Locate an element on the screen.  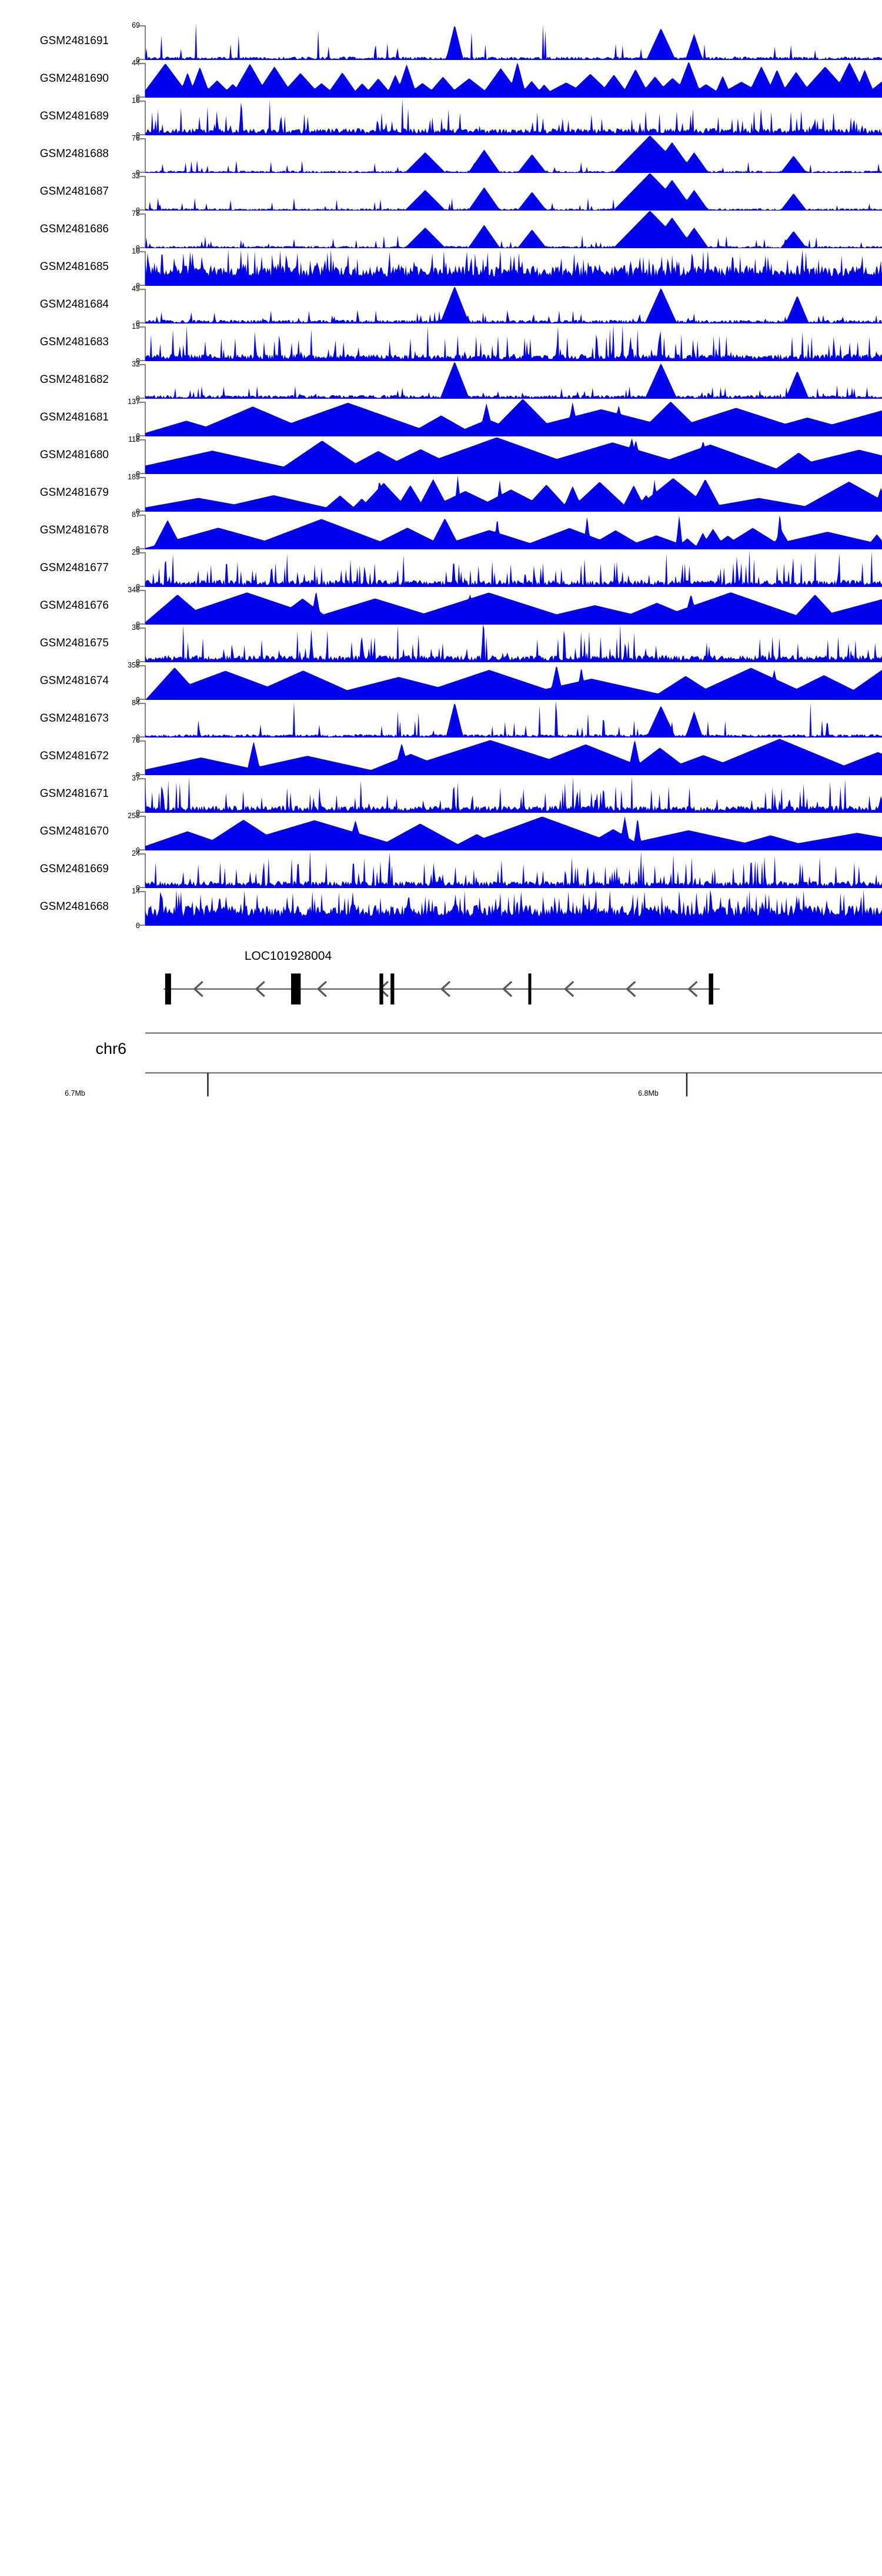
axis-max-label: 137 is located at coordinates (134, 402).